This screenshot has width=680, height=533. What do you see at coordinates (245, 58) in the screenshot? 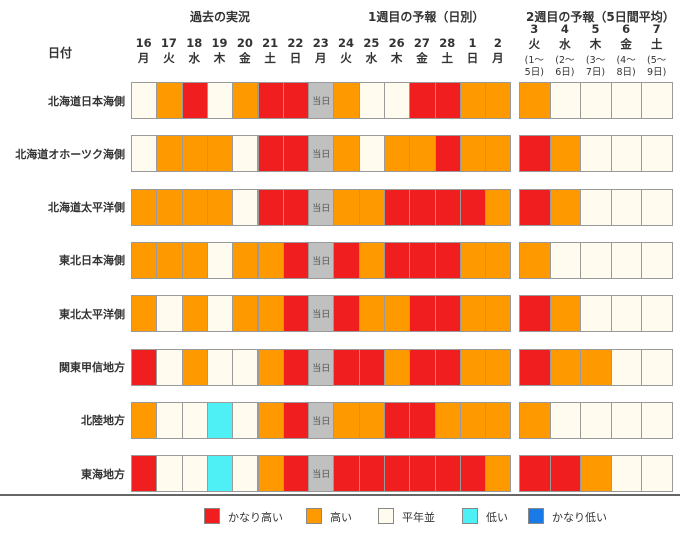
I see `date-dow-label: 金` at bounding box center [245, 58].